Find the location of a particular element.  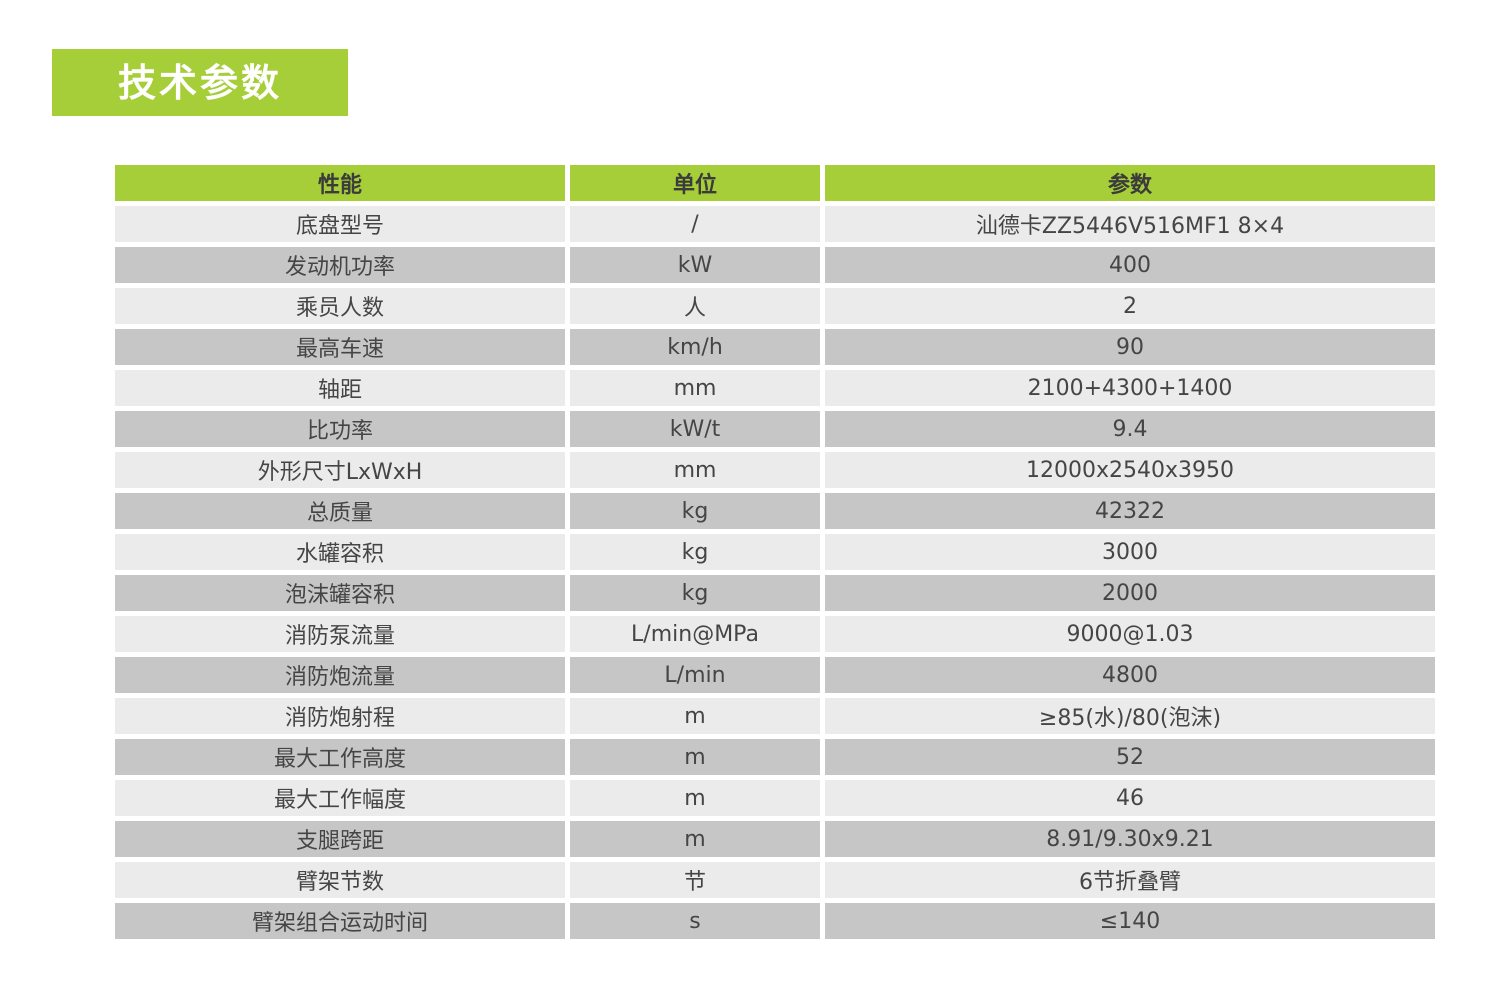

column-header-unit: 单位 is located at coordinates (695, 183).